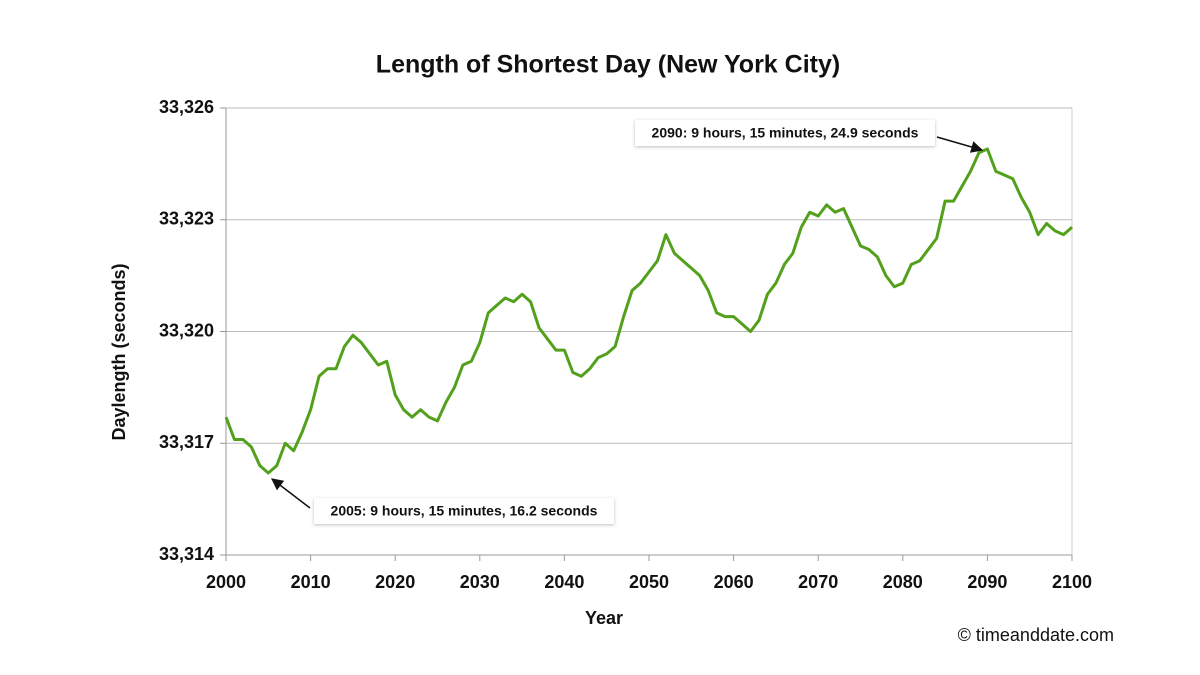 The image size is (1200, 675). What do you see at coordinates (1036, 635) in the screenshot?
I see `credit: © timeanddate.com` at bounding box center [1036, 635].